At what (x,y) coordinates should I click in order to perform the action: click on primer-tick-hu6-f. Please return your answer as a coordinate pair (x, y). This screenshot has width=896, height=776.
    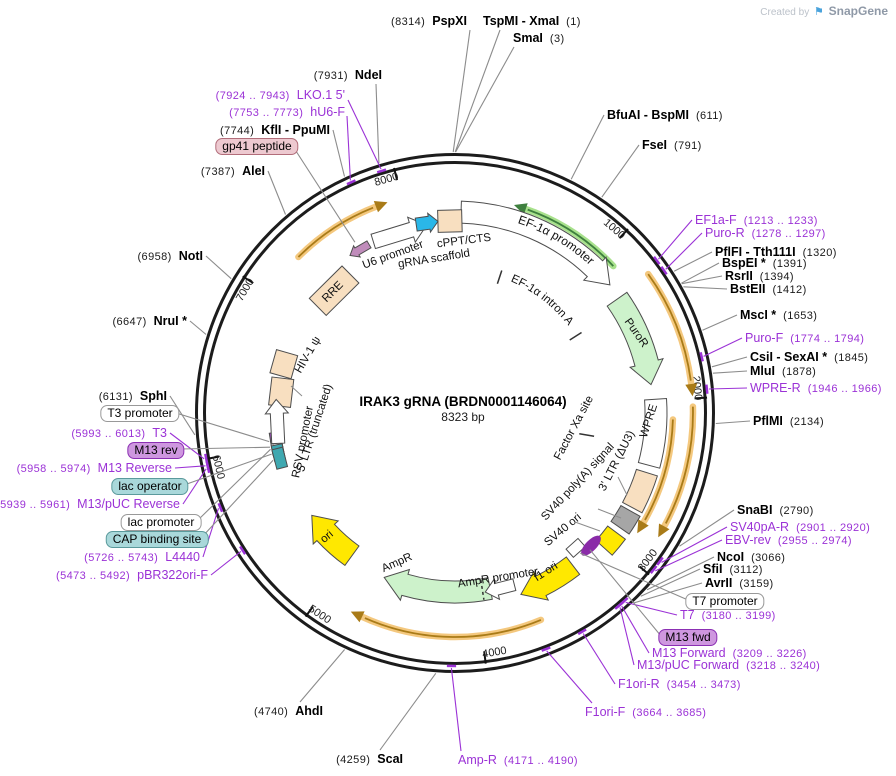
    Looking at the image, I should click on (351, 182).